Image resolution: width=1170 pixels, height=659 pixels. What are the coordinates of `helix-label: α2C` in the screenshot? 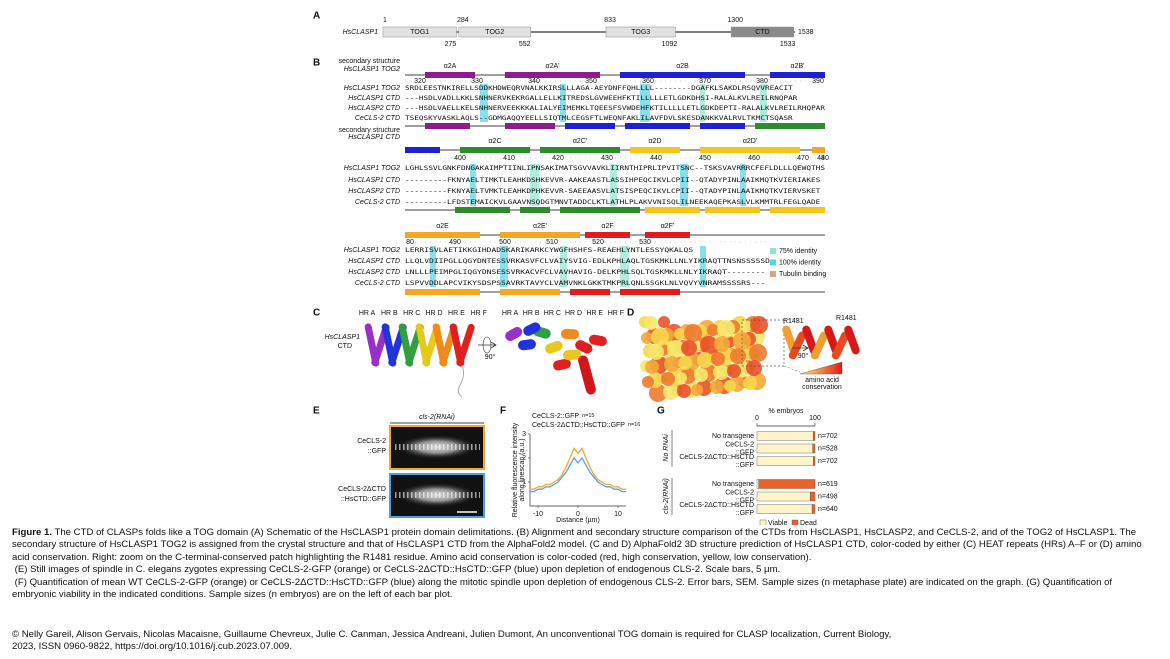 It's located at (495, 141).